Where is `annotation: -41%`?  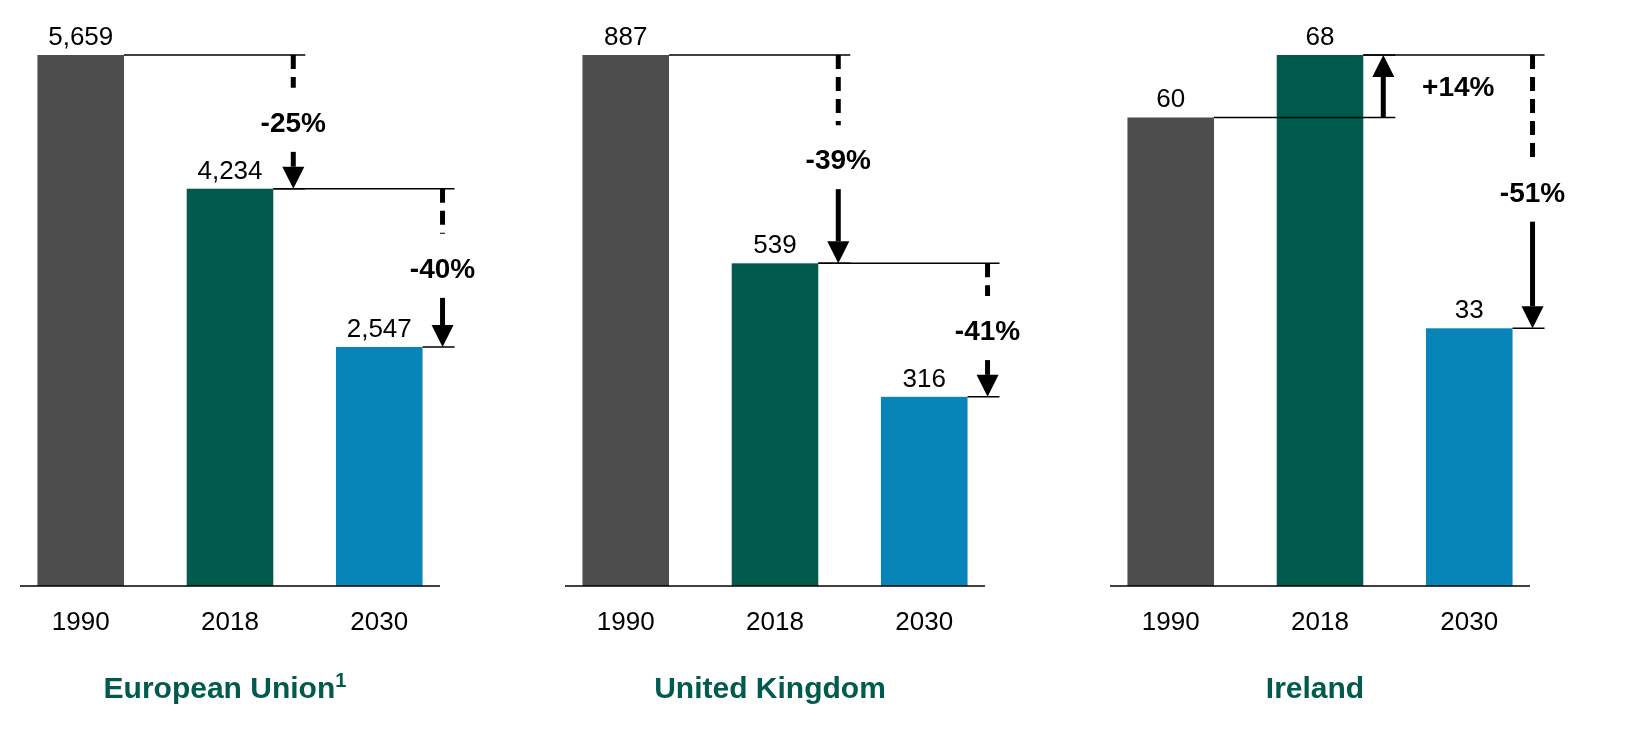 annotation: -41% is located at coordinates (987, 331).